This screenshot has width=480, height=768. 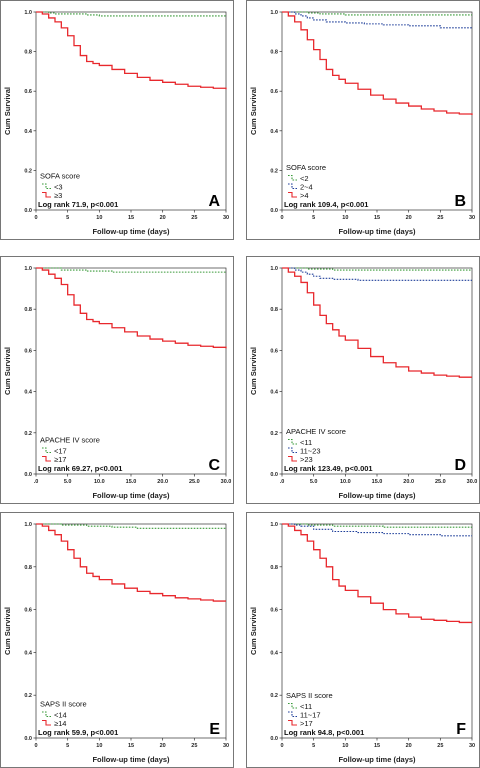 What do you see at coordinates (70, 440) in the screenshot?
I see `legend-title: APACHE IV score` at bounding box center [70, 440].